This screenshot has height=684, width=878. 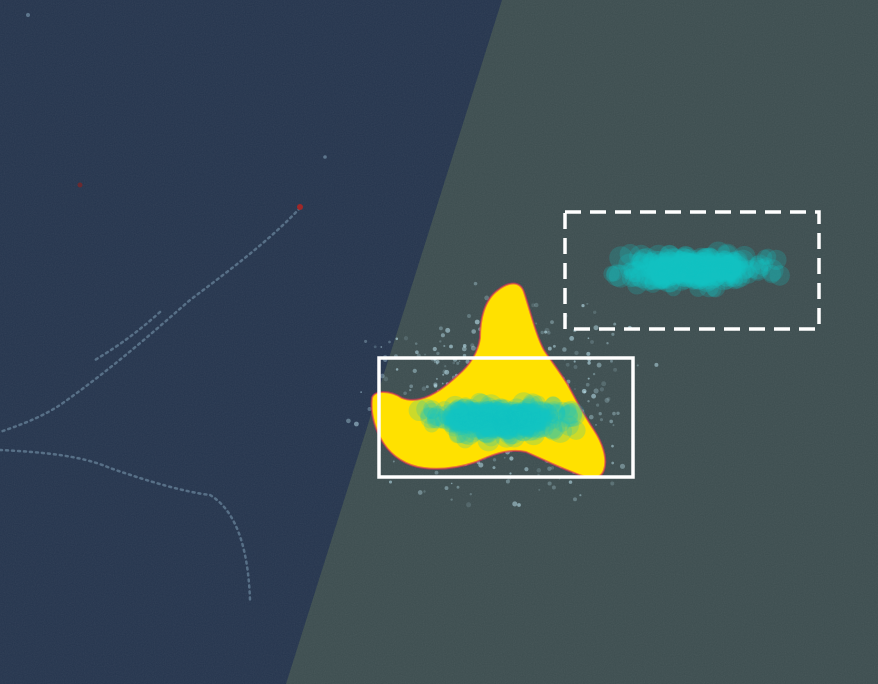 I want to click on dashed-box, so click(x=692, y=270).